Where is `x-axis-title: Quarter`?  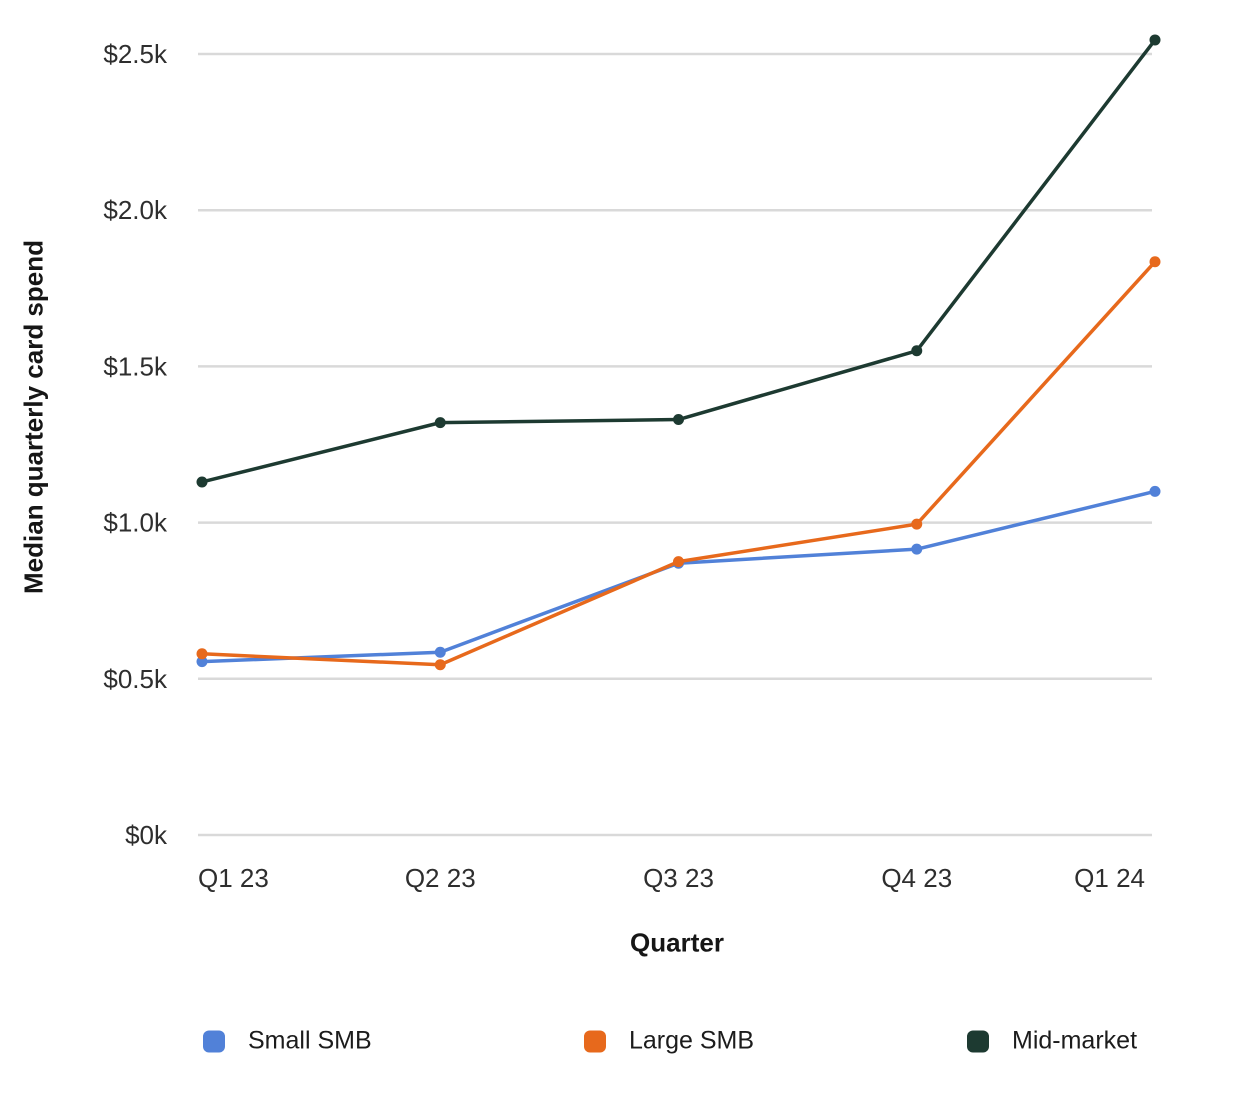
x-axis-title: Quarter is located at coordinates (677, 942).